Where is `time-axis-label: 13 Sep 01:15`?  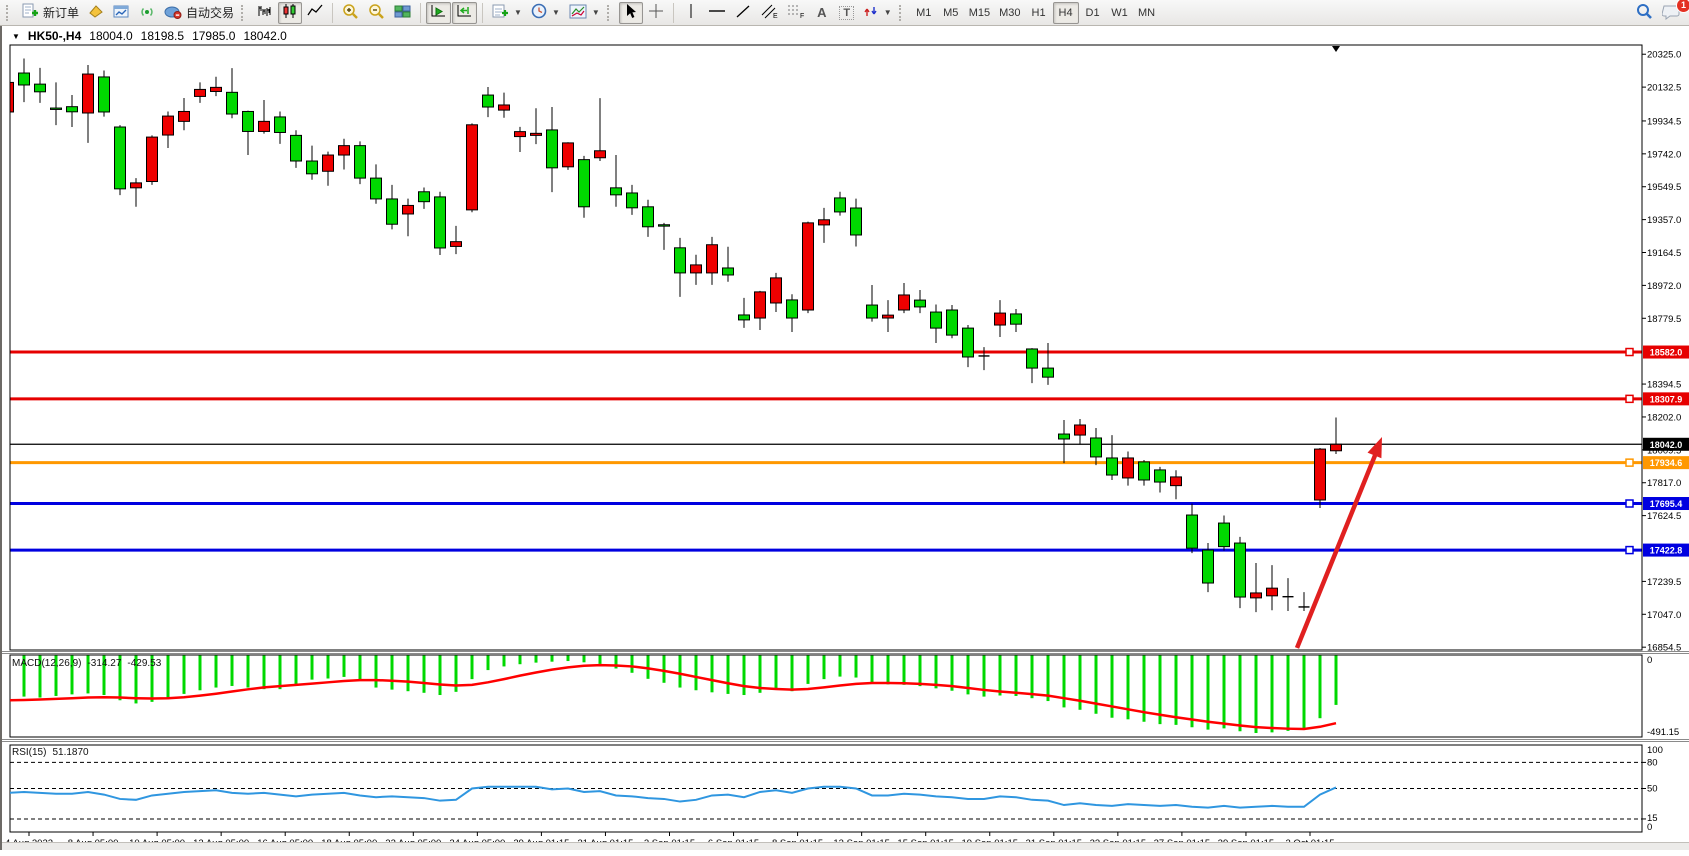
time-axis-label: 13 Sep 01:15 is located at coordinates (861, 840).